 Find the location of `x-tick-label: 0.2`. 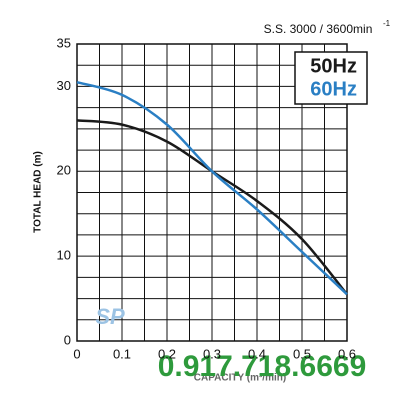

x-tick-label: 0.2 is located at coordinates (167, 353).